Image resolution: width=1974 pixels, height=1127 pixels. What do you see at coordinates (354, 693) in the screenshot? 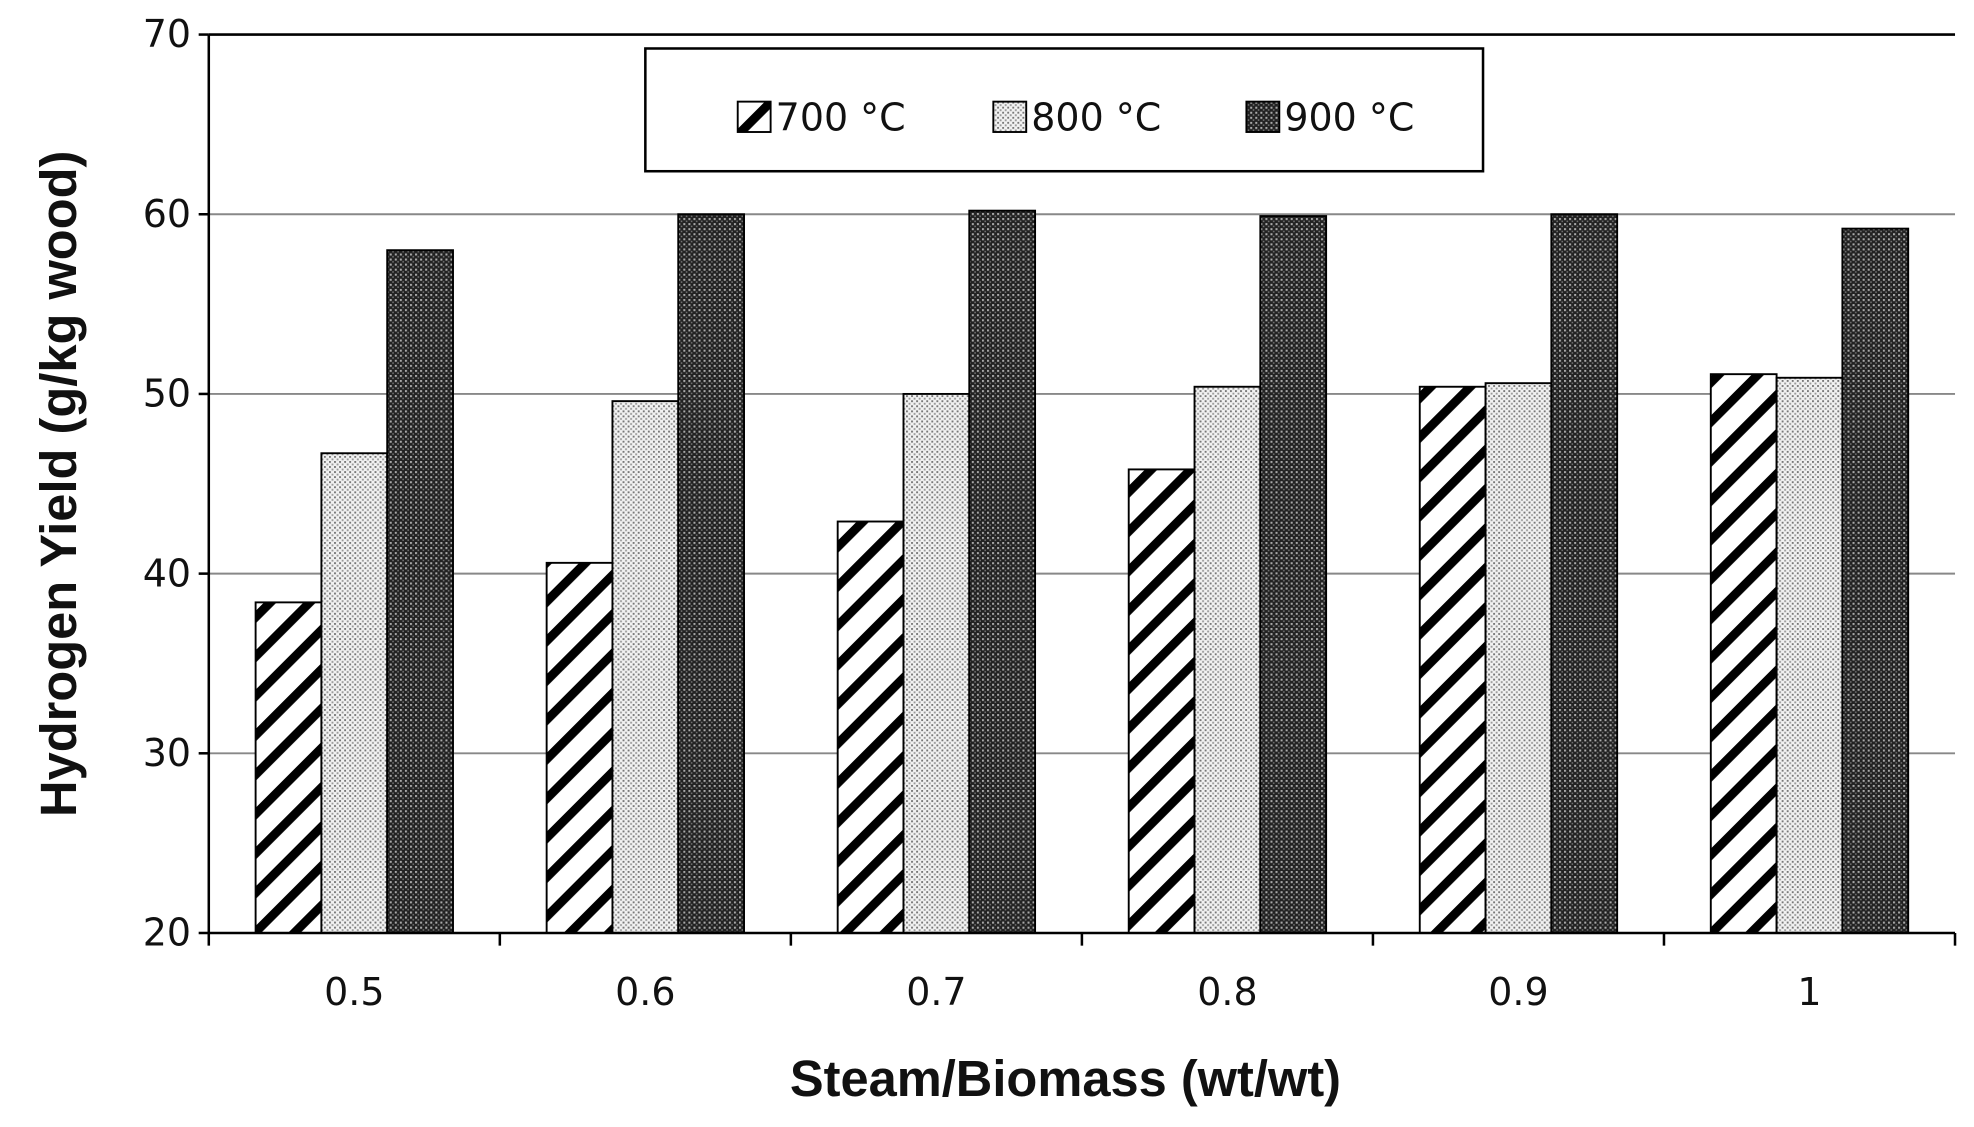
I see `bar-800C-0.5` at bounding box center [354, 693].